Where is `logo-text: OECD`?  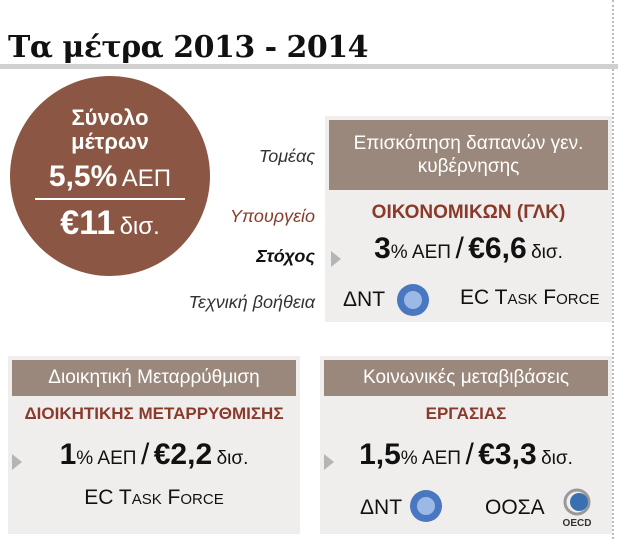 logo-text: OECD is located at coordinates (577, 523).